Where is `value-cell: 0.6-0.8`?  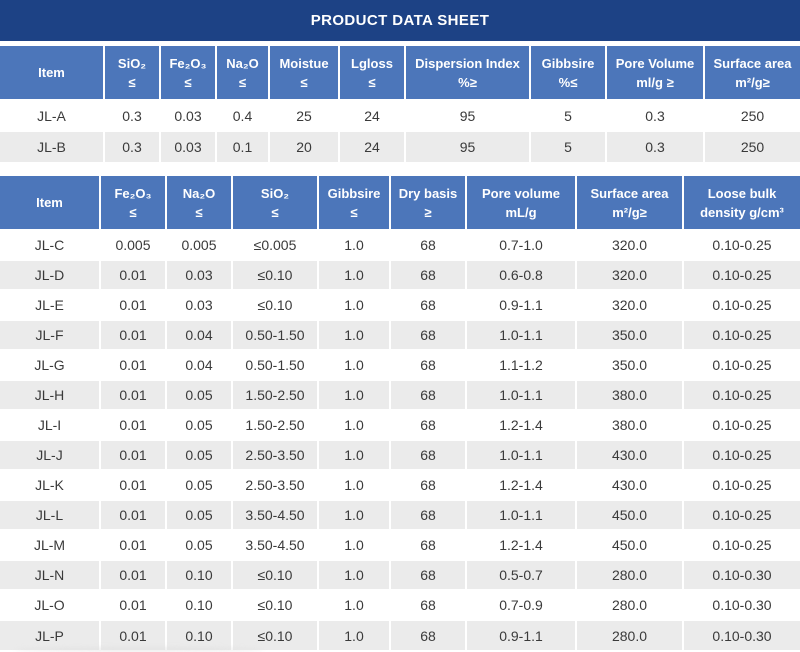
value-cell: 0.6-0.8 is located at coordinates (521, 274).